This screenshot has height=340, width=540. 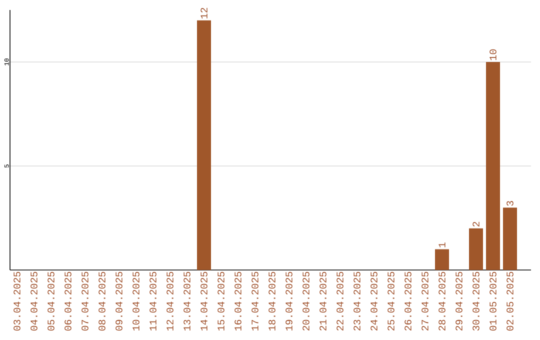 I want to click on x-tick-label: 24.04.2025, so click(x=374, y=301).